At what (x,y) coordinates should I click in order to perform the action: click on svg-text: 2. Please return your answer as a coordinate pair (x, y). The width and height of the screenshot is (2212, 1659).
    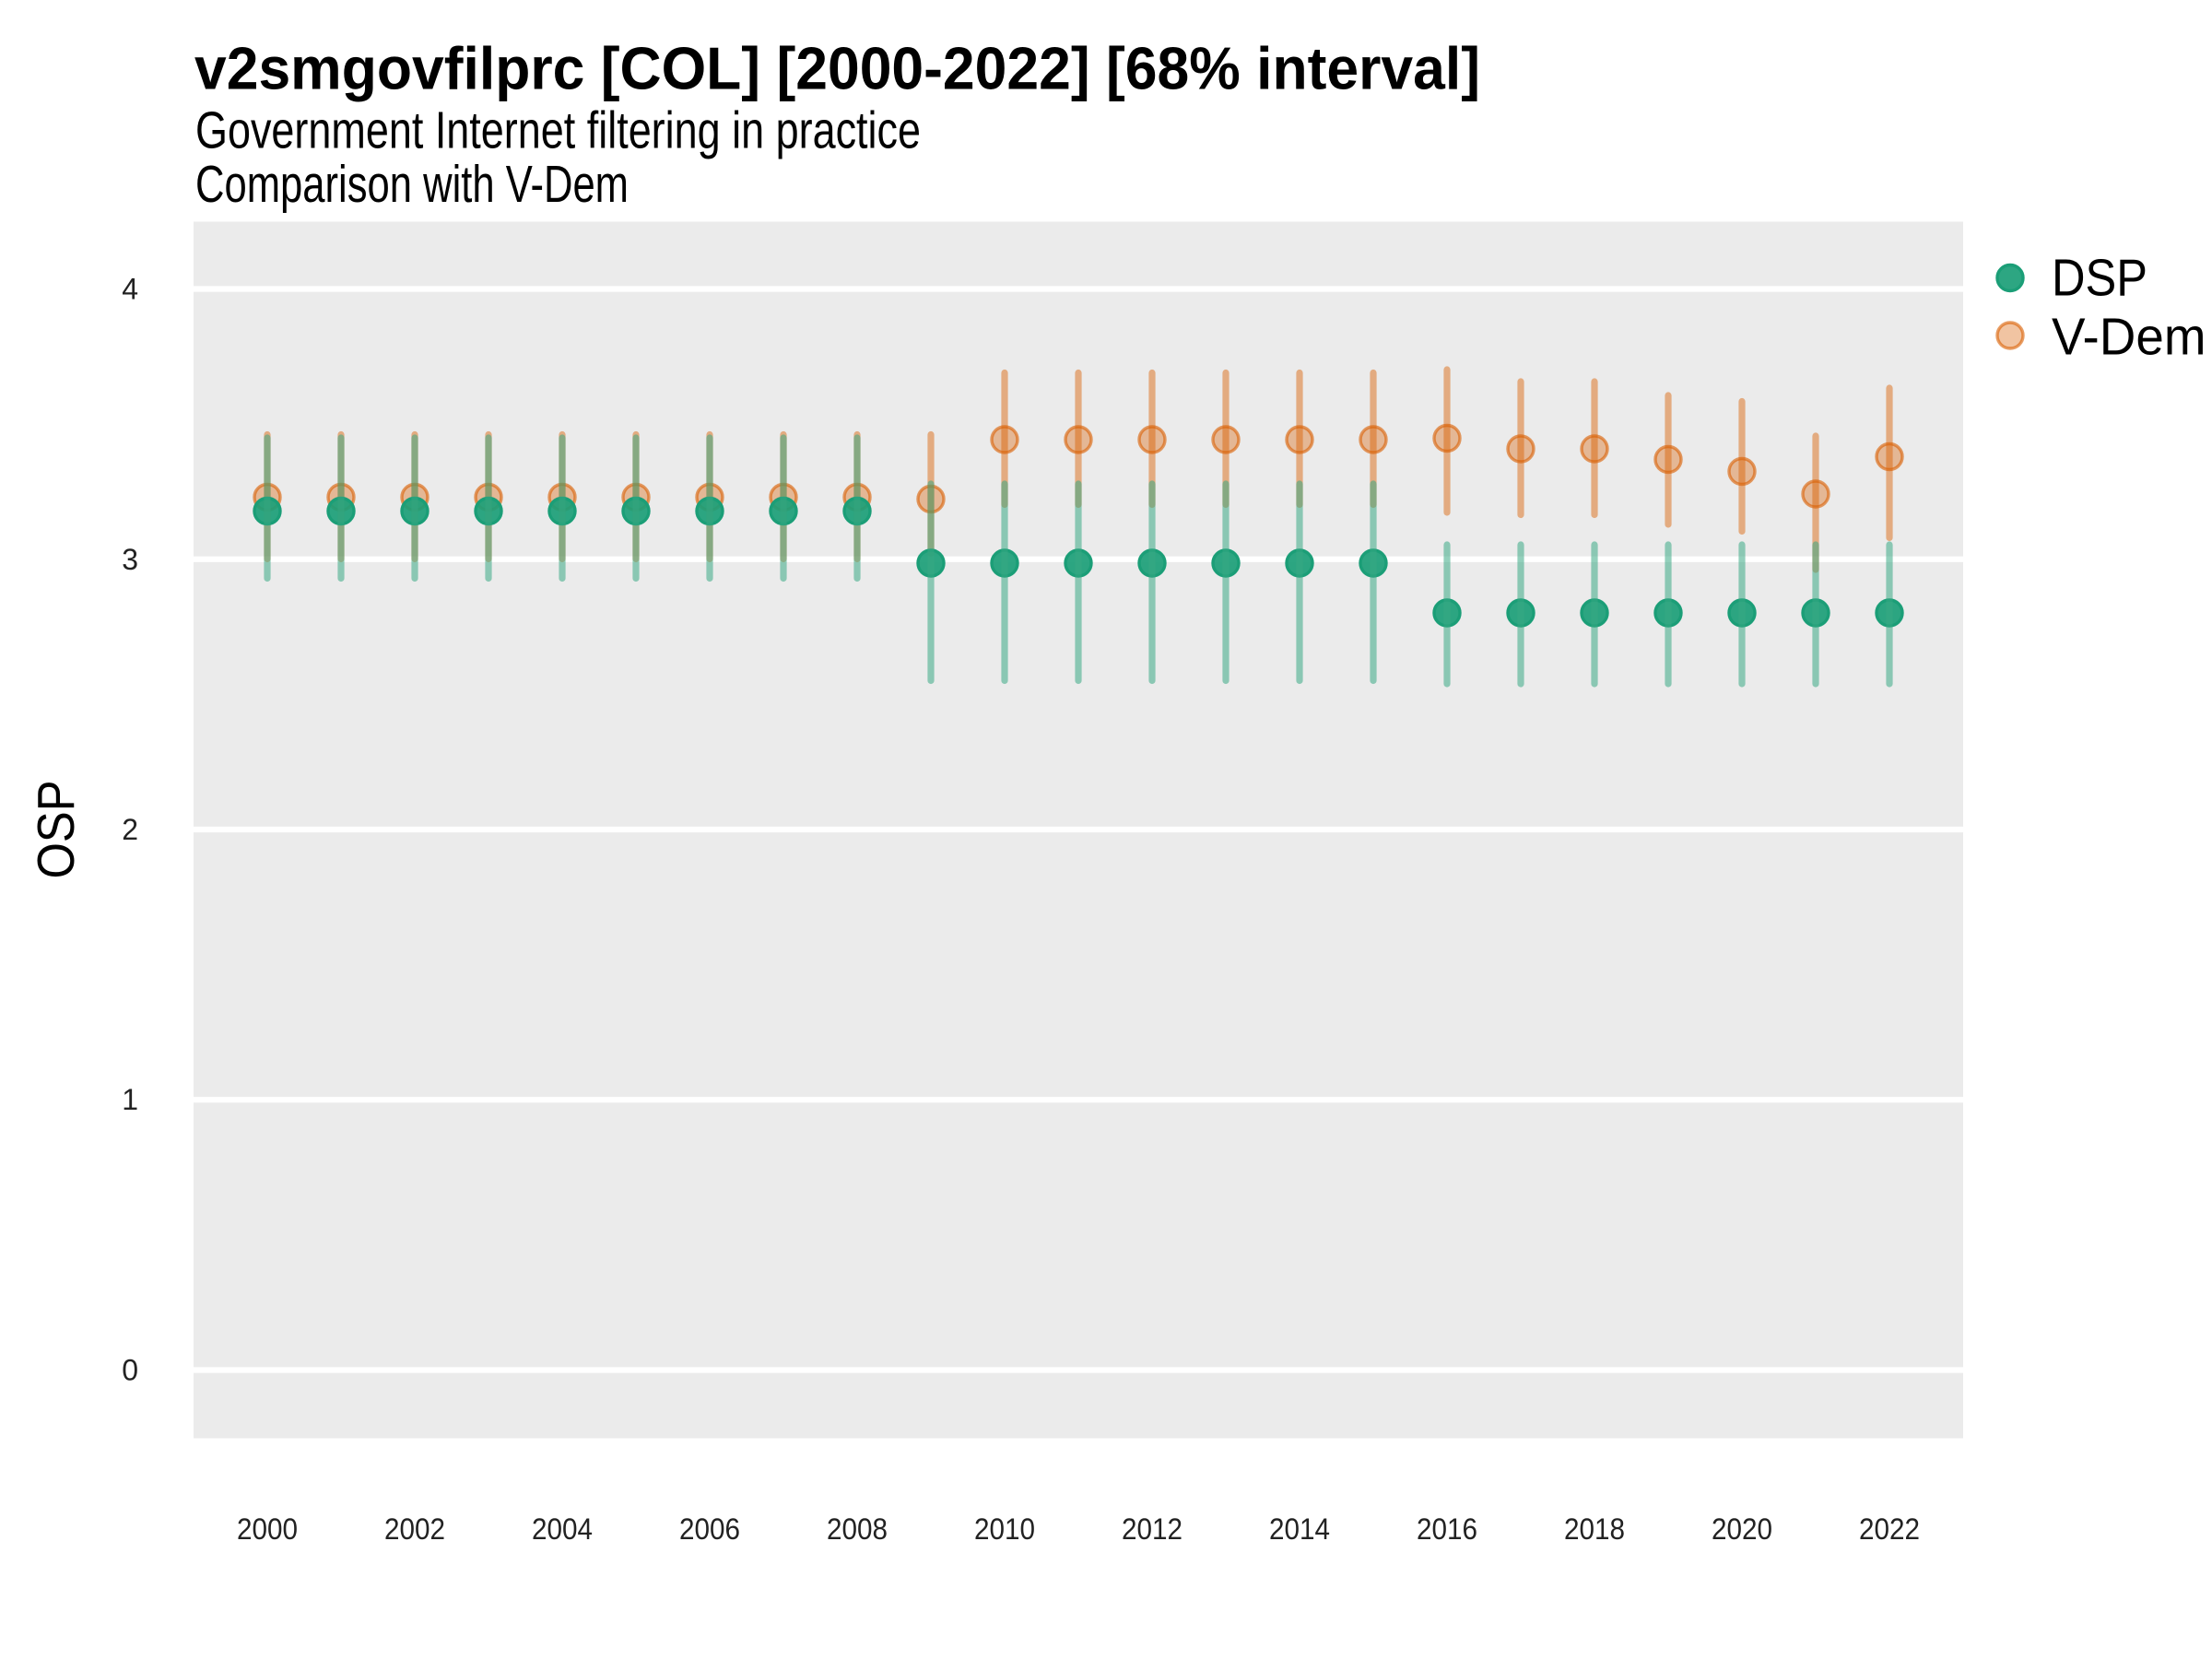
    Looking at the image, I should click on (130, 829).